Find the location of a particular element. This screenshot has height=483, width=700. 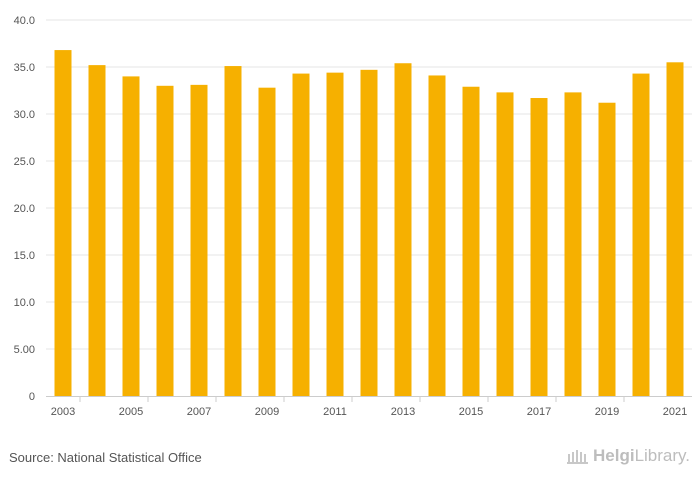

x-tick-label: 2021 is located at coordinates (675, 412).